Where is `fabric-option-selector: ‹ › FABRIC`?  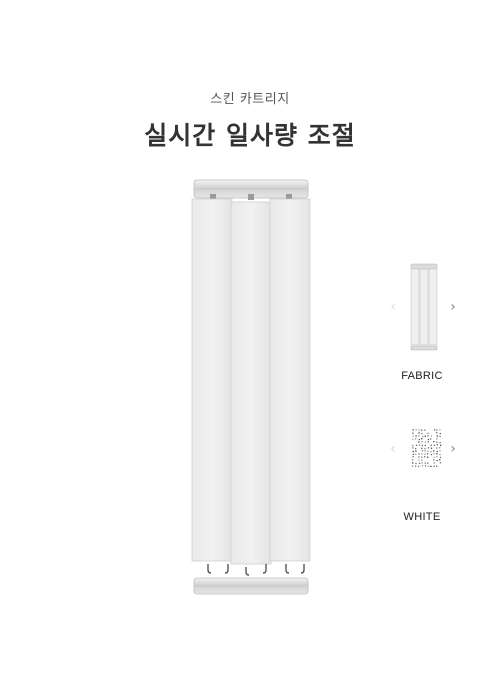
fabric-option-selector: ‹ › FABRIC is located at coordinates (425, 327).